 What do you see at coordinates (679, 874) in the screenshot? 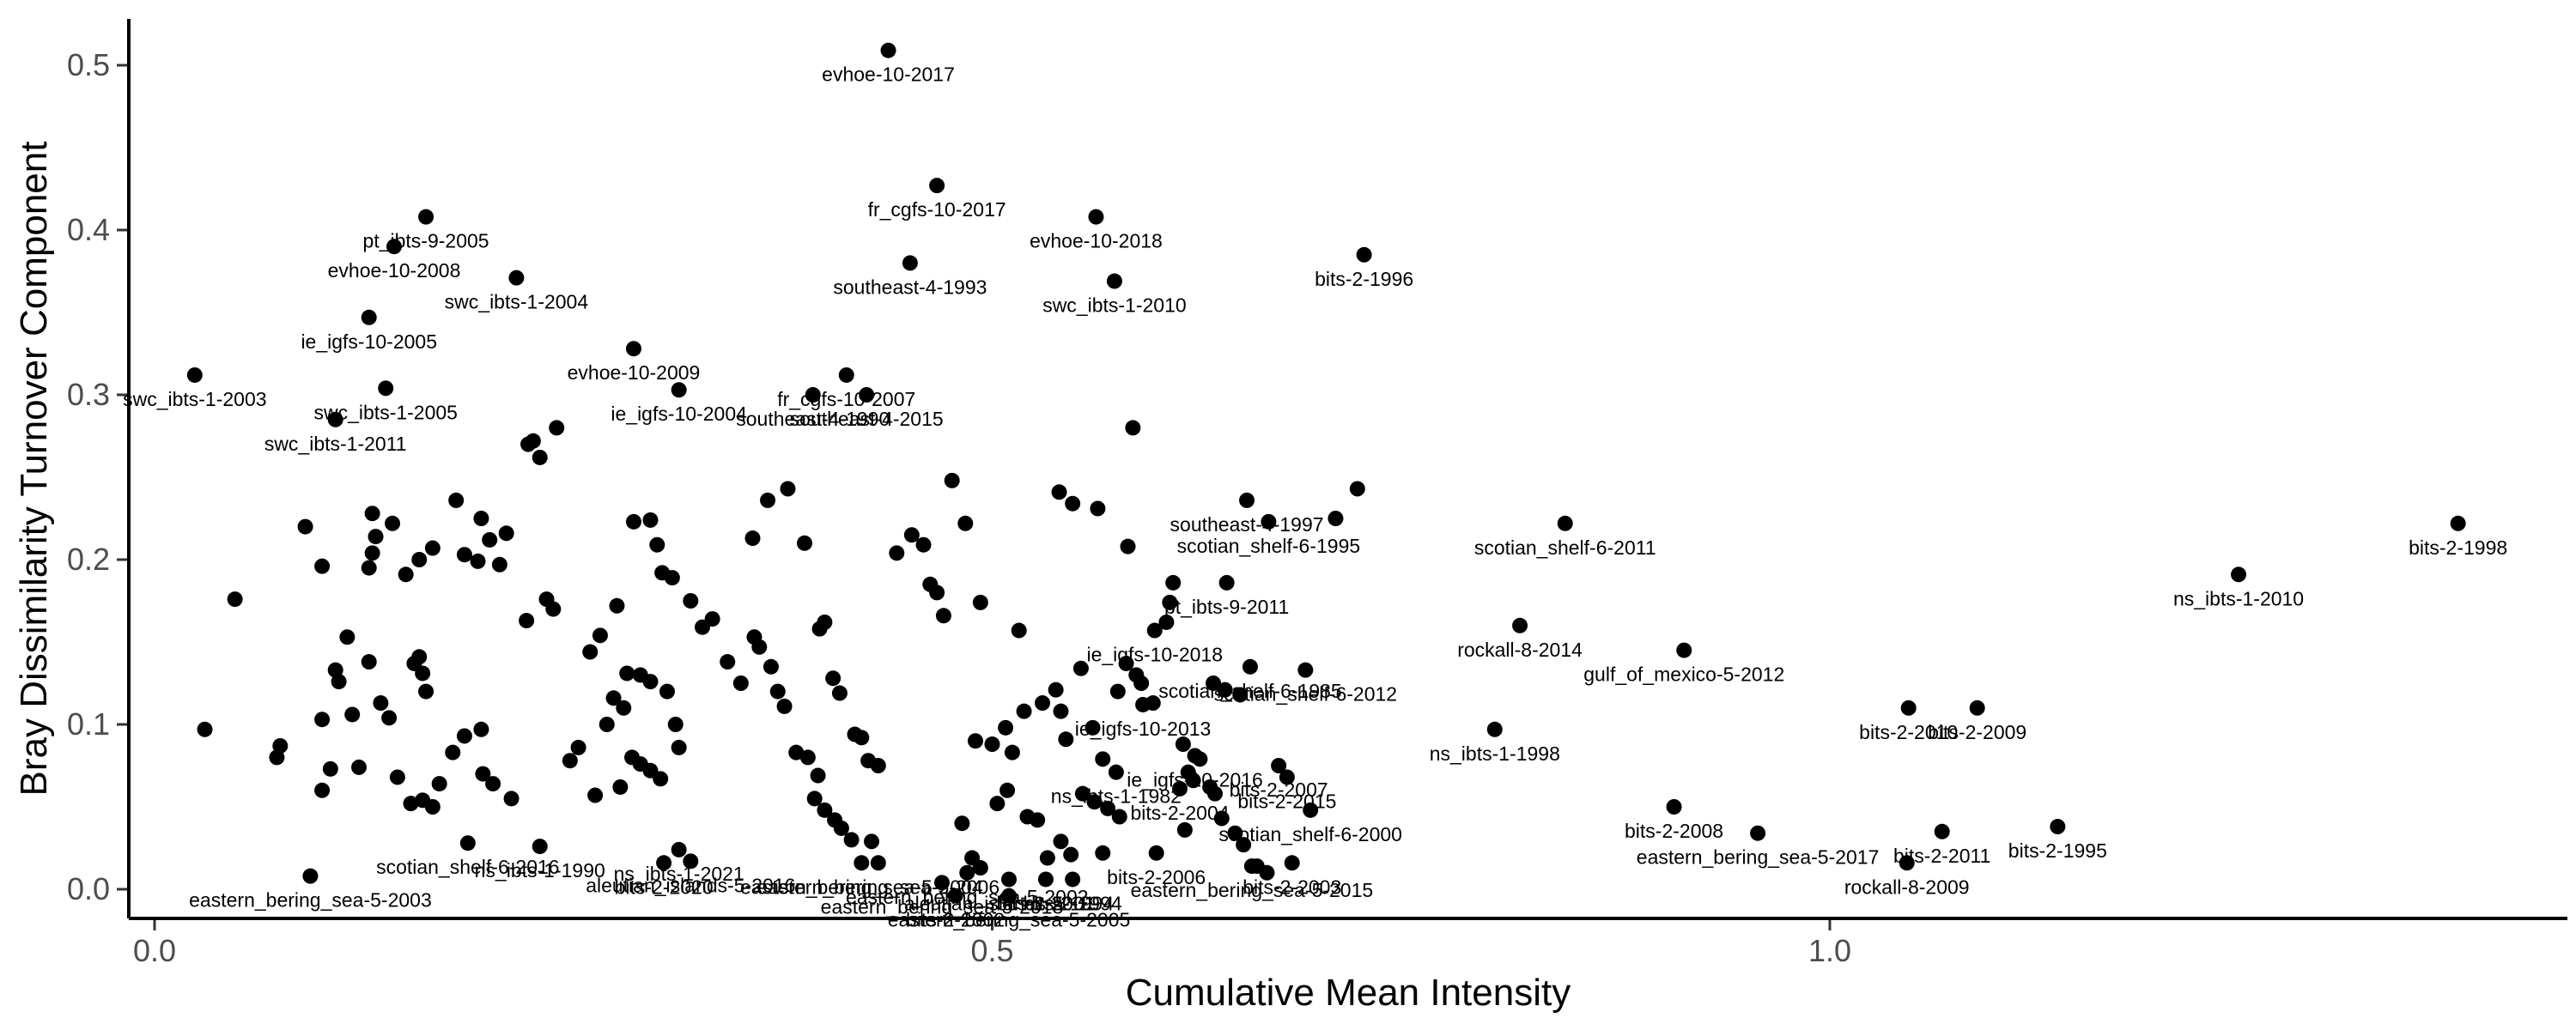
I see `point-label: ns_ibts-1-2021` at bounding box center [679, 874].